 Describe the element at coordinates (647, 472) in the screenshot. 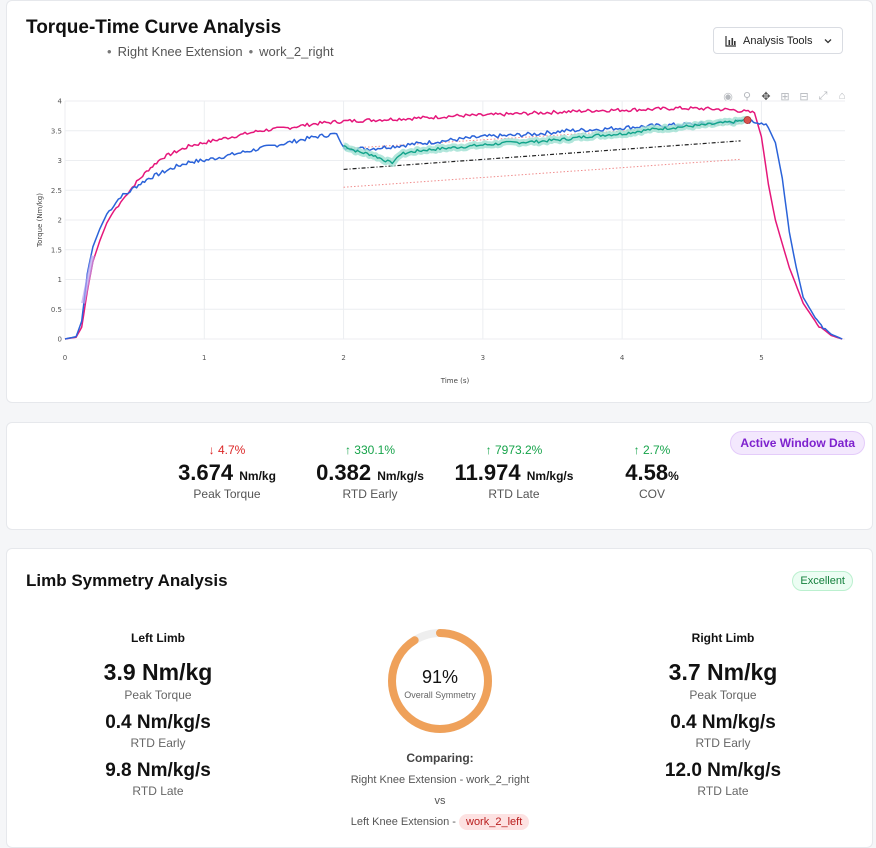

I see `metric-value: 4.58` at that location.